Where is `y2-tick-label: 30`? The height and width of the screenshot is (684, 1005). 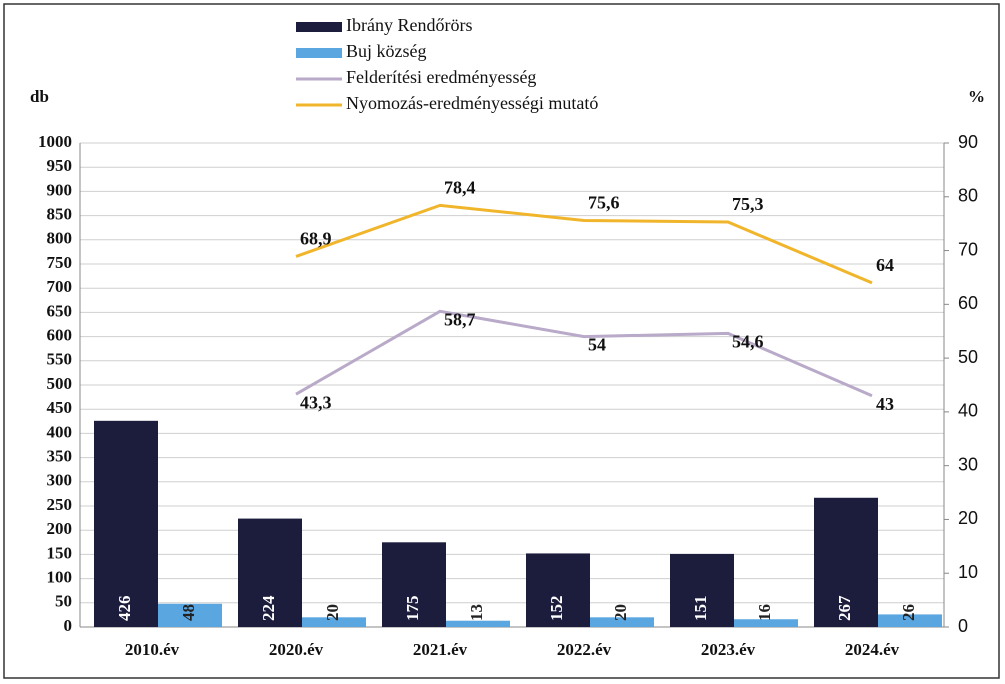 y2-tick-label: 30 is located at coordinates (968, 464).